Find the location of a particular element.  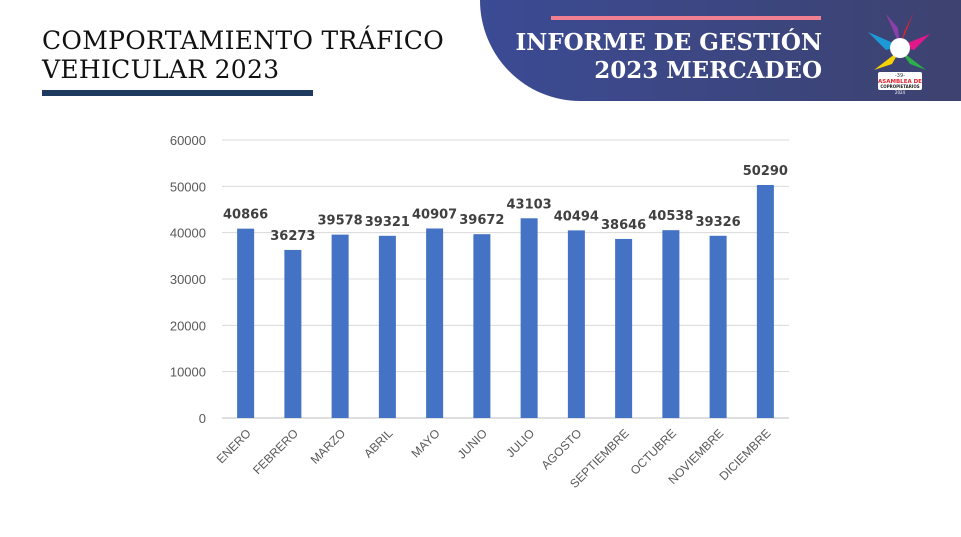

assembly-logo: -39- ASAMBLEA DE COPROPIETARIOS 2024 is located at coordinates (899, 53).